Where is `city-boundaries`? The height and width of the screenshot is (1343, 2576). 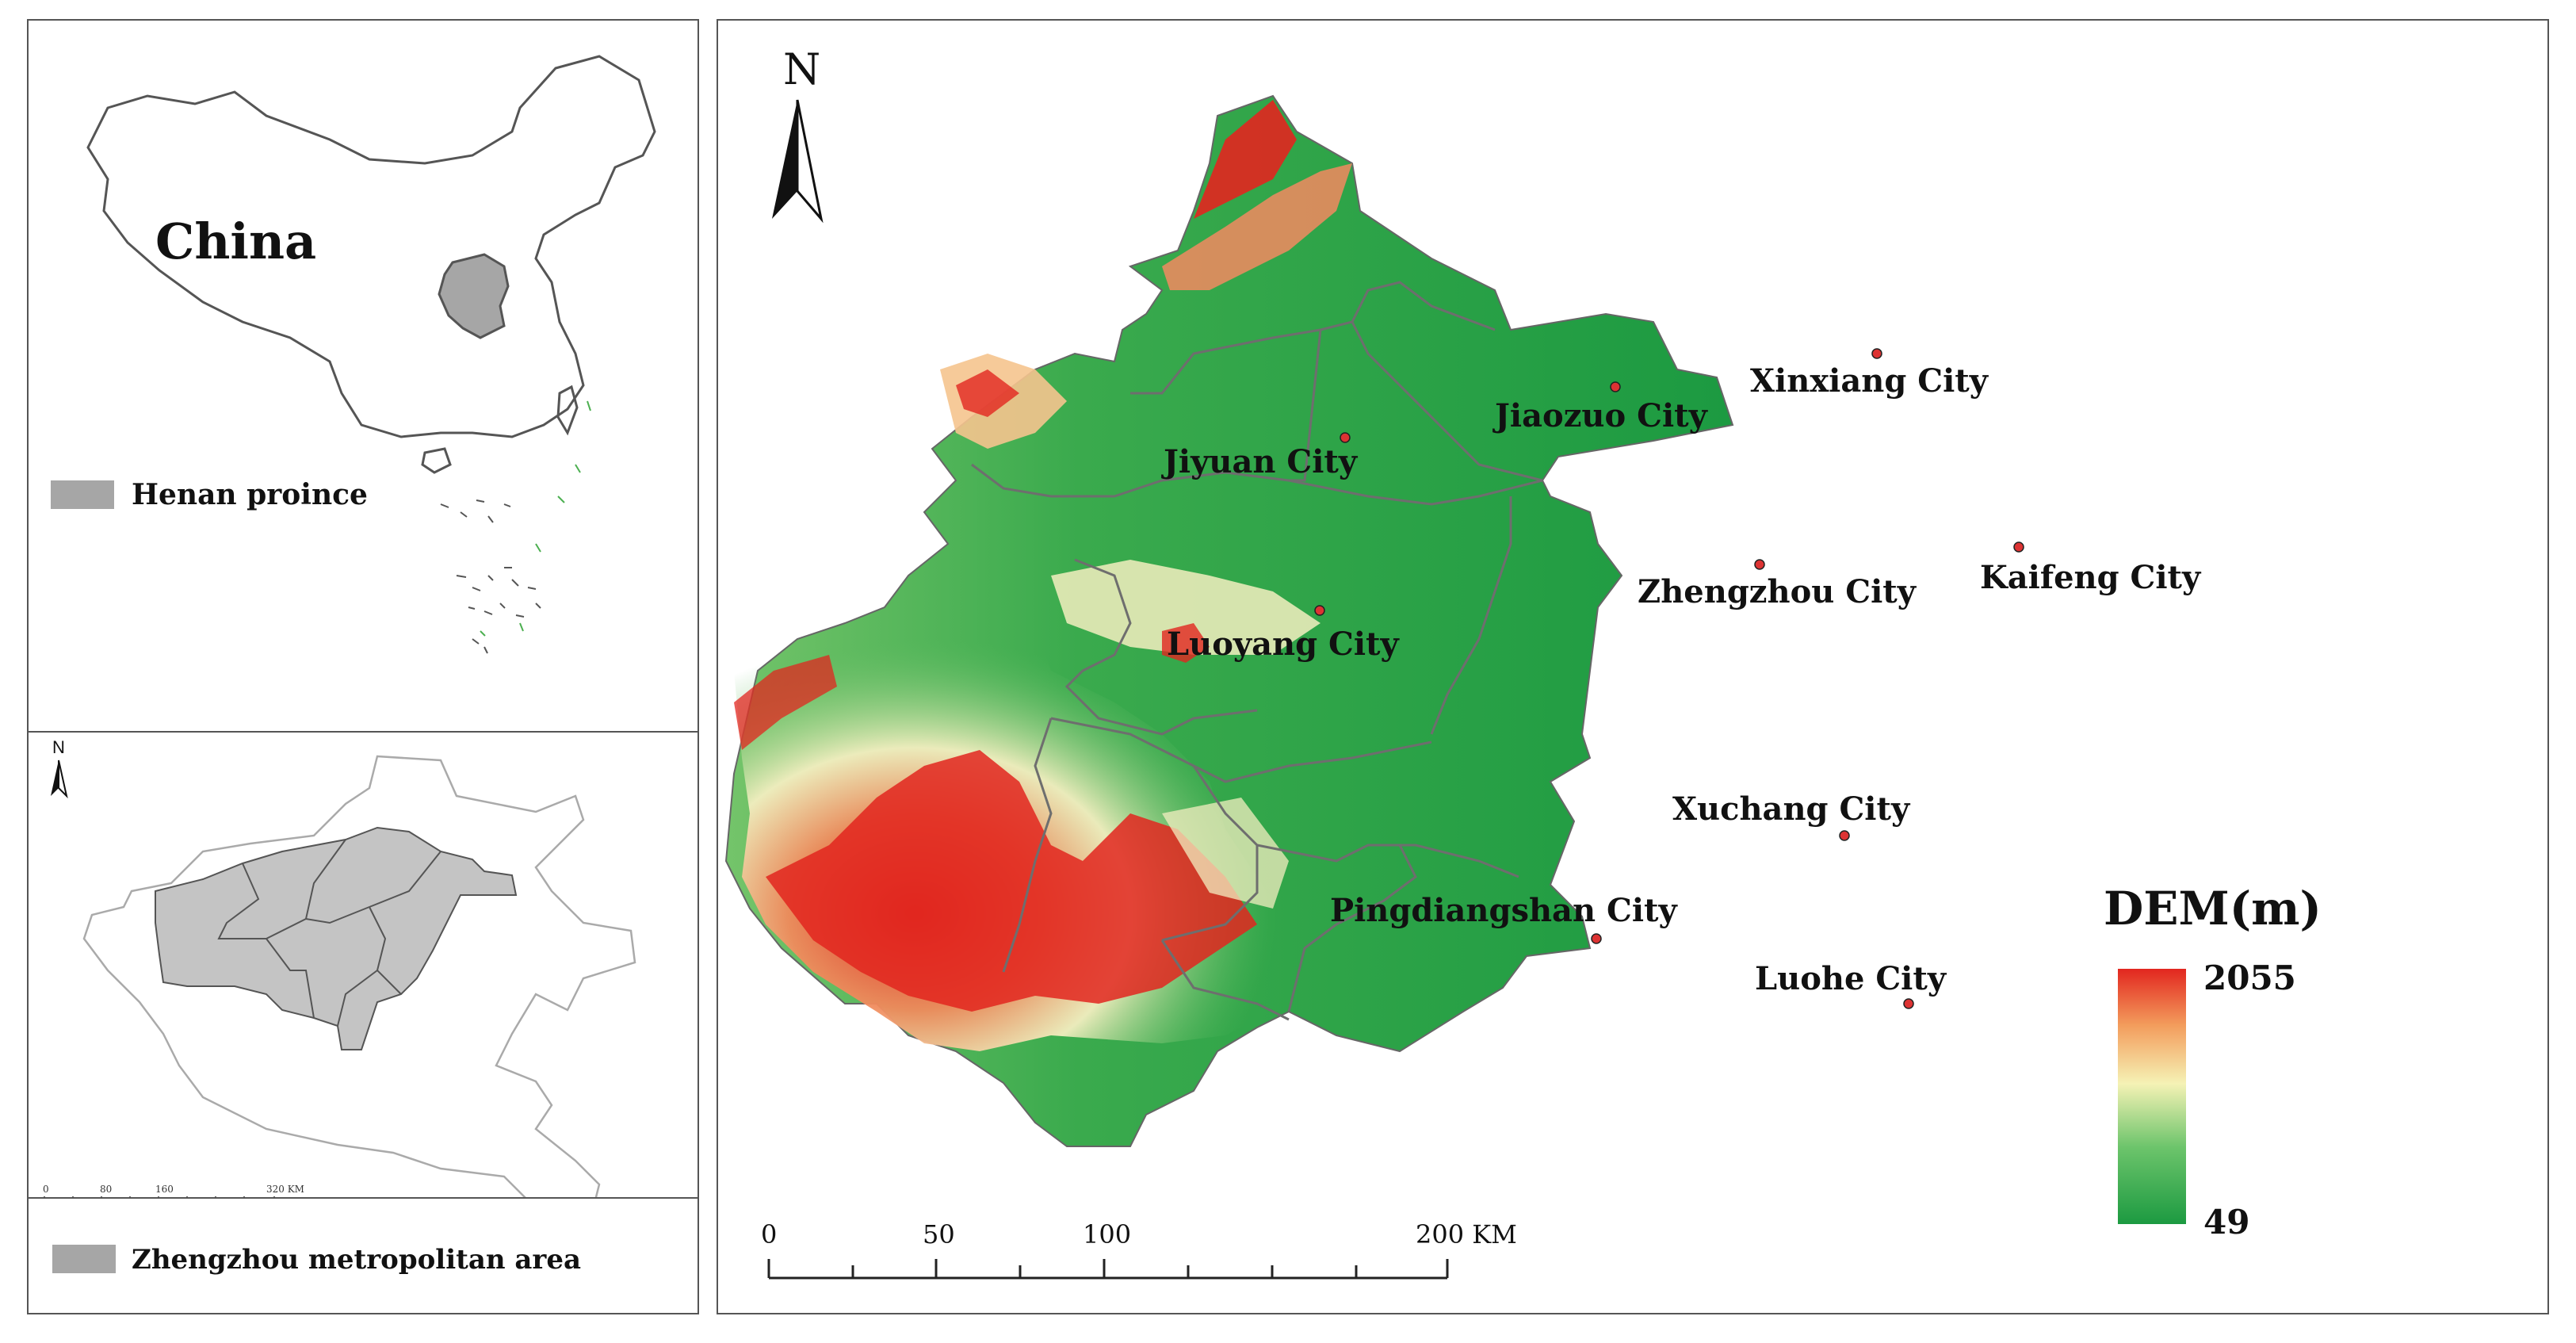 city-boundaries is located at coordinates (1257, 651).